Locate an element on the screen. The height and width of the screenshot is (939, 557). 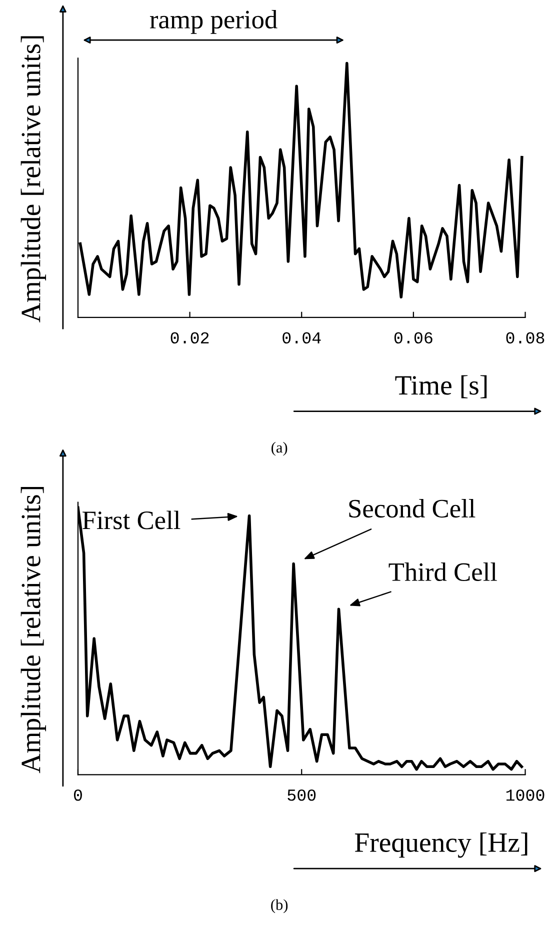
annotation: Second Cell is located at coordinates (412, 508).